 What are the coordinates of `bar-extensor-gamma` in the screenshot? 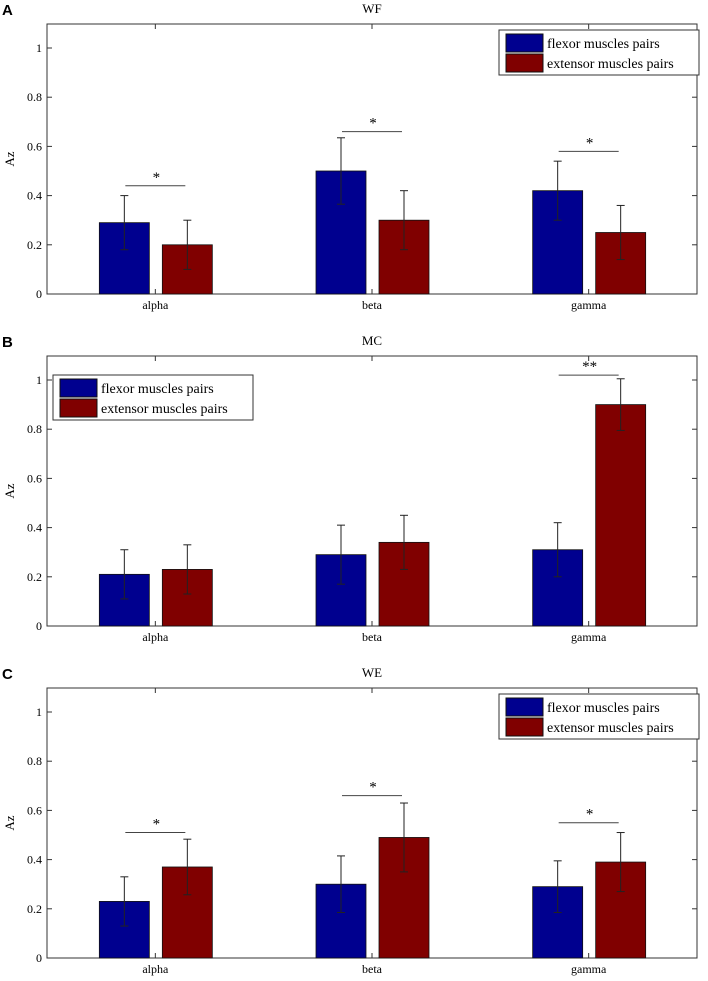 It's located at (621, 515).